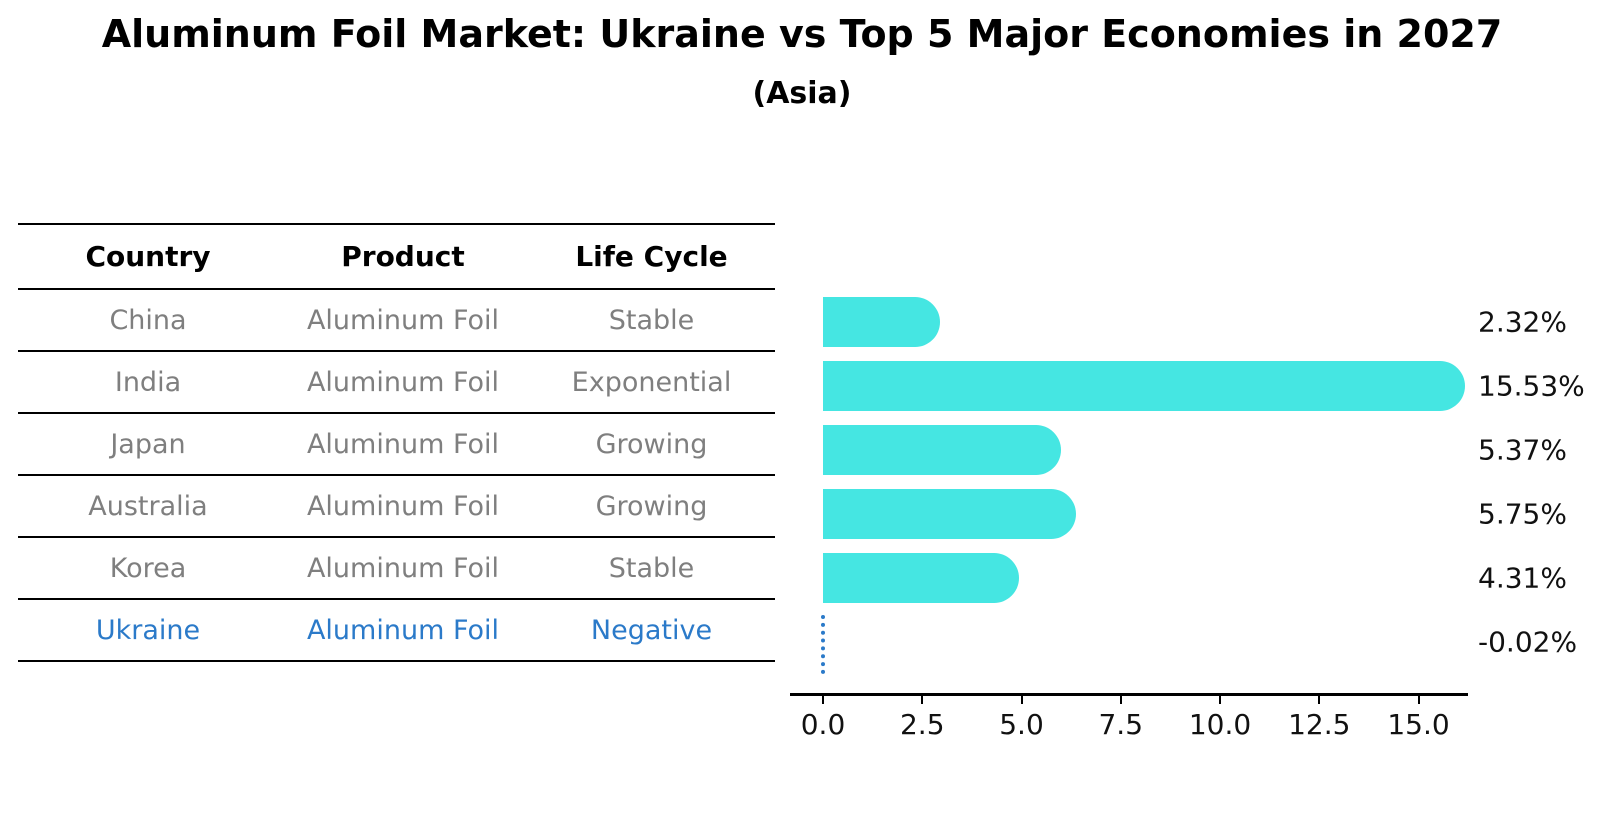  Describe the element at coordinates (1531, 386) in the screenshot. I see `value-label-india: 15.53%` at that location.